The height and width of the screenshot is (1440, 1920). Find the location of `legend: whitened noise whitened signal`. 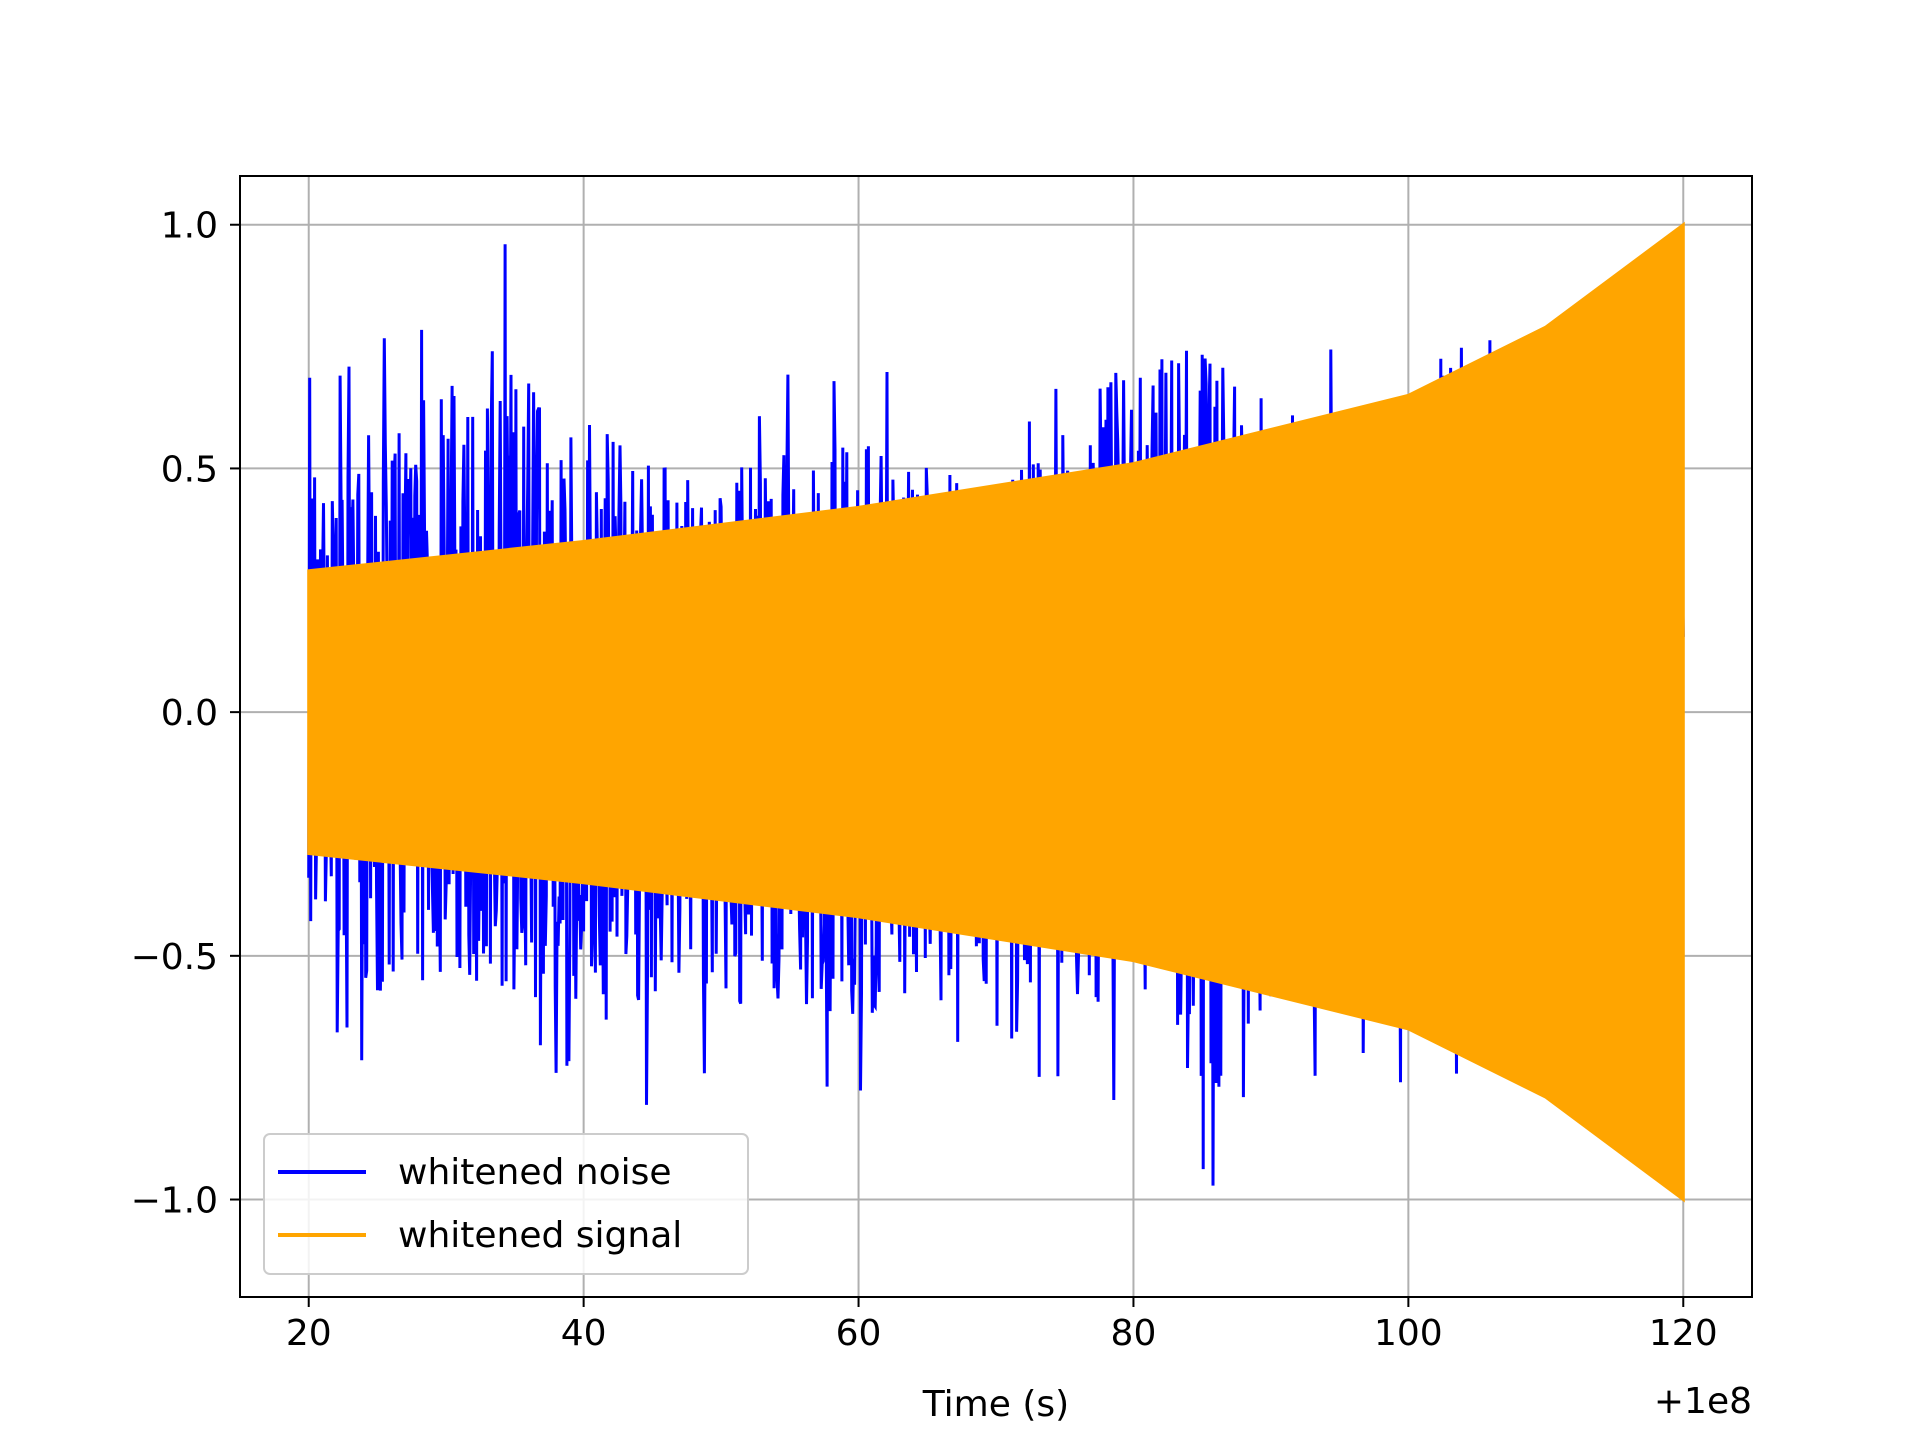

legend: whitened noise whitened signal is located at coordinates (506, 1204).